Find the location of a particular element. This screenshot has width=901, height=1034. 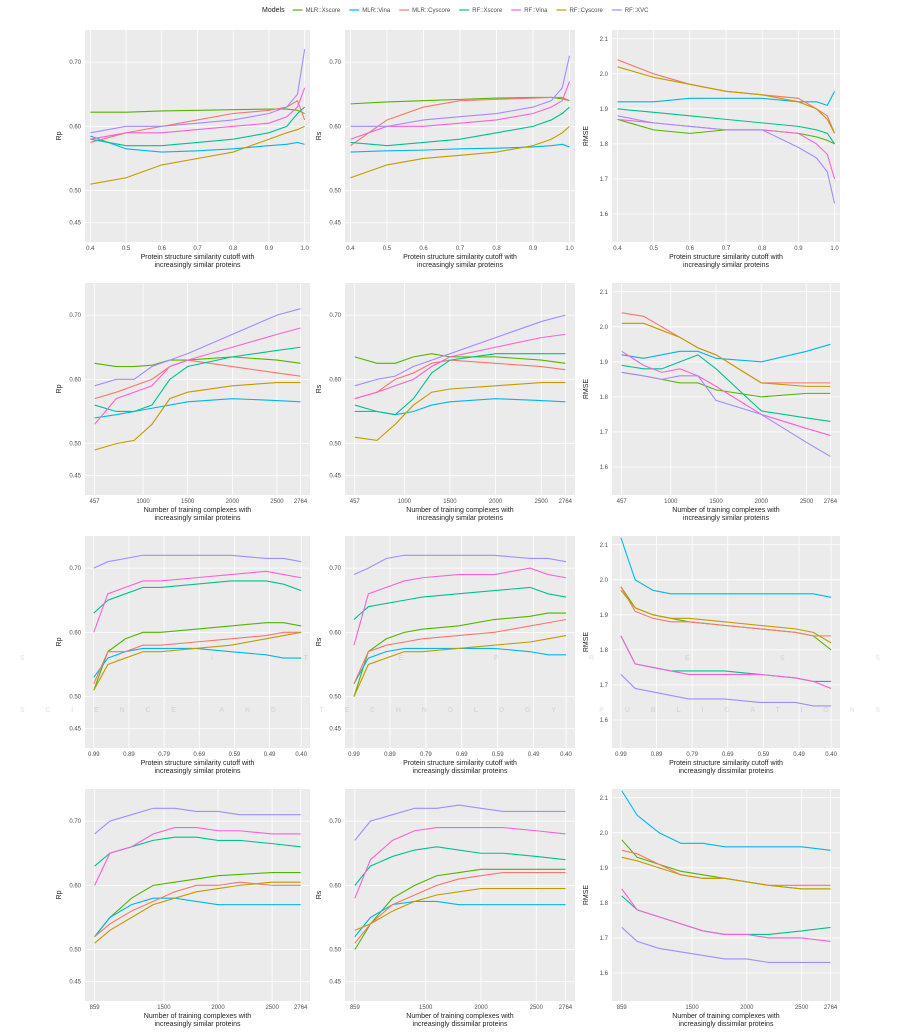

y-axis-label: Rp is located at coordinates (59, 388).